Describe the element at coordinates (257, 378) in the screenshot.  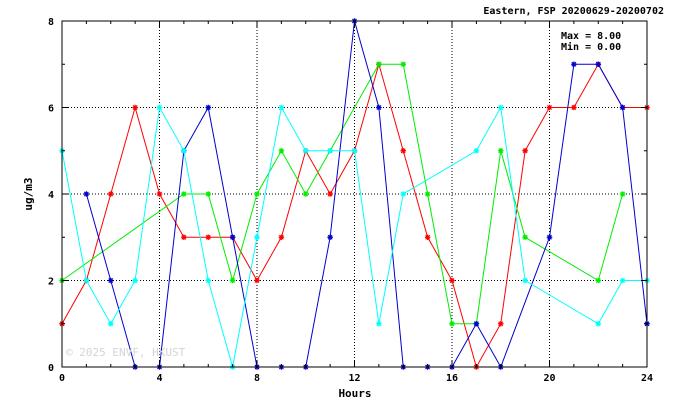
I see `x-tick-label: 8` at that location.